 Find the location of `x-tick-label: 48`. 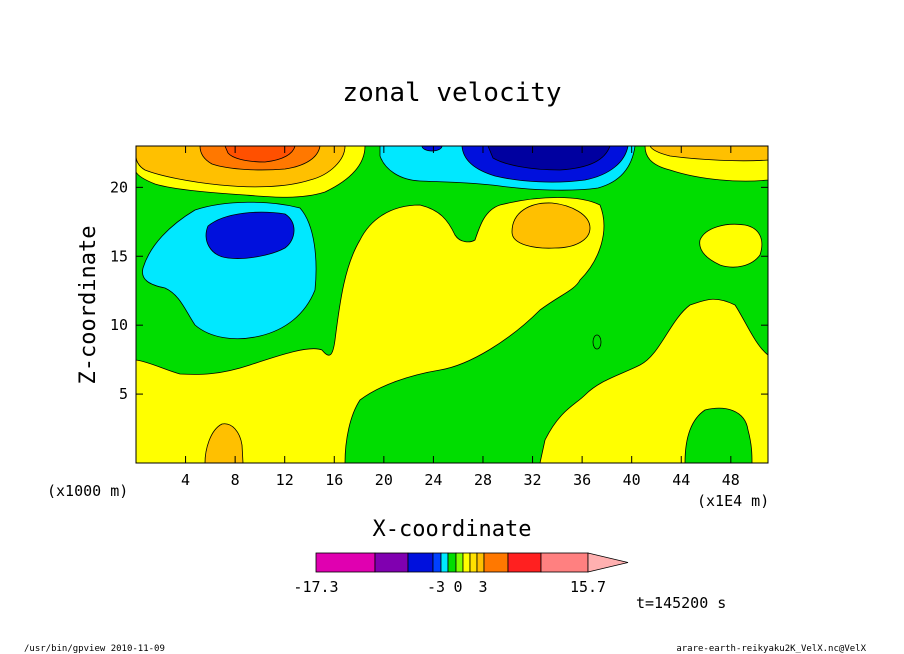

x-tick-label: 48 is located at coordinates (731, 480).